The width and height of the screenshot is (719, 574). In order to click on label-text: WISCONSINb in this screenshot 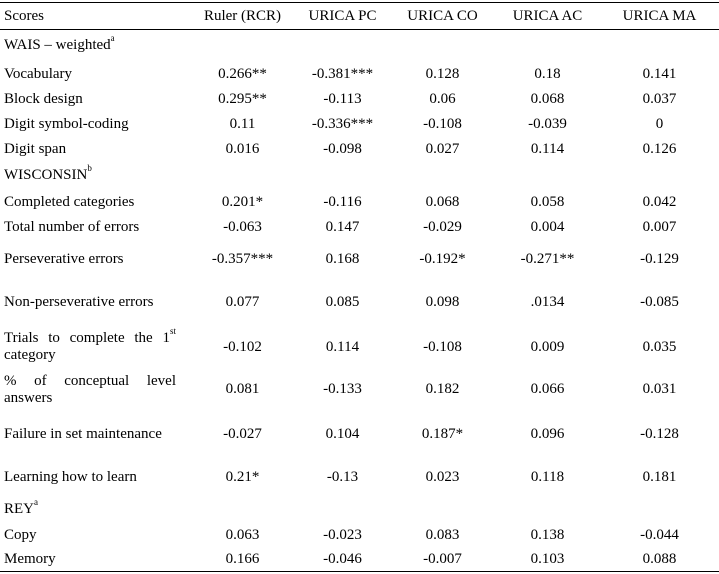, I will do `click(90, 174)`.